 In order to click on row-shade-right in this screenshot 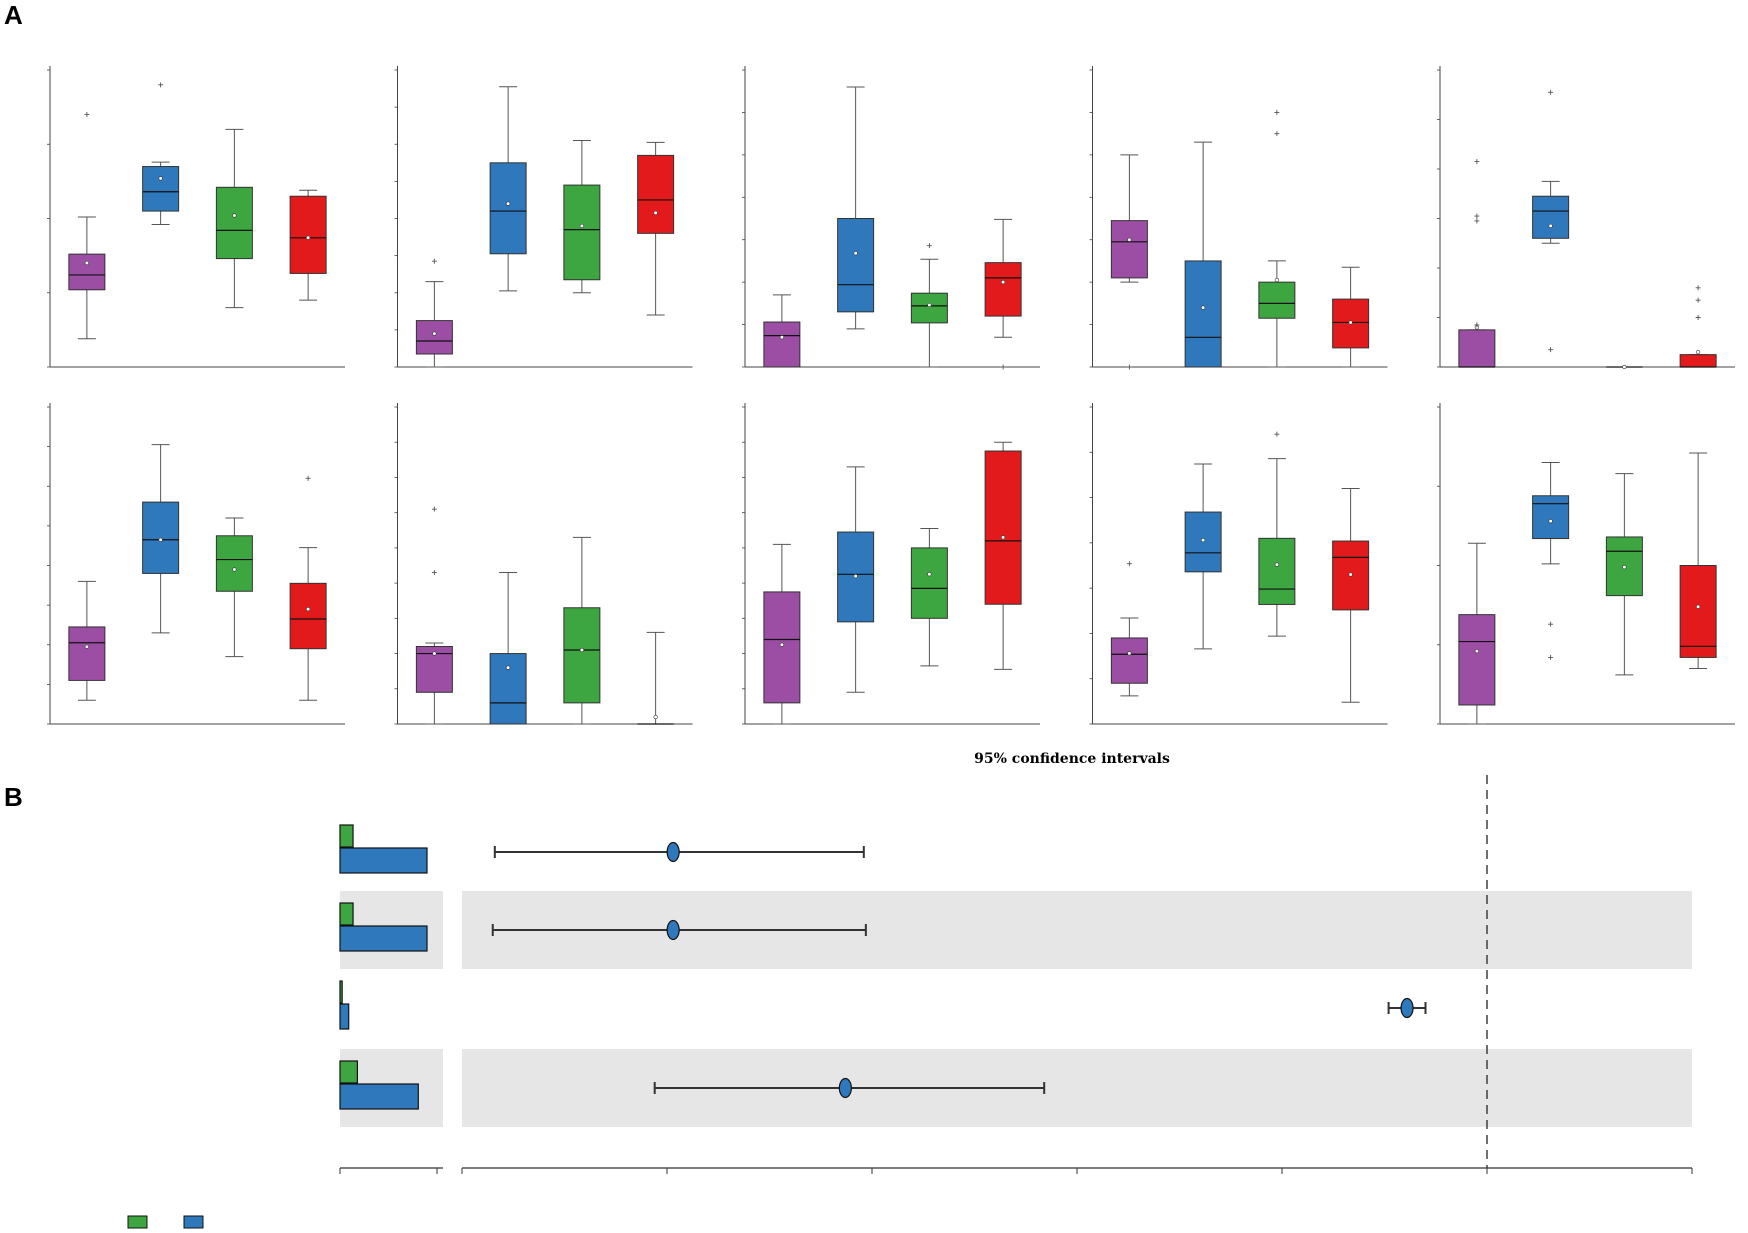, I will do `click(1077, 1088)`.